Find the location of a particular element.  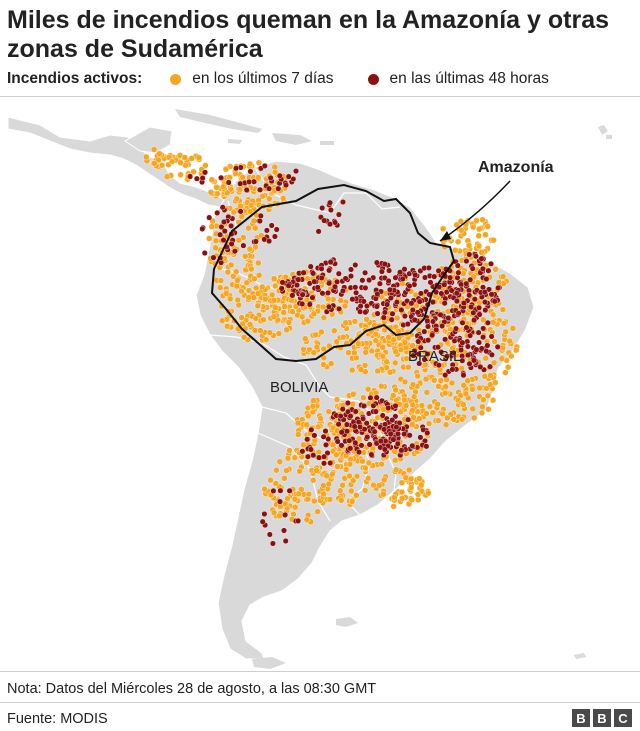

source: Fuente: MODIS is located at coordinates (57, 719).